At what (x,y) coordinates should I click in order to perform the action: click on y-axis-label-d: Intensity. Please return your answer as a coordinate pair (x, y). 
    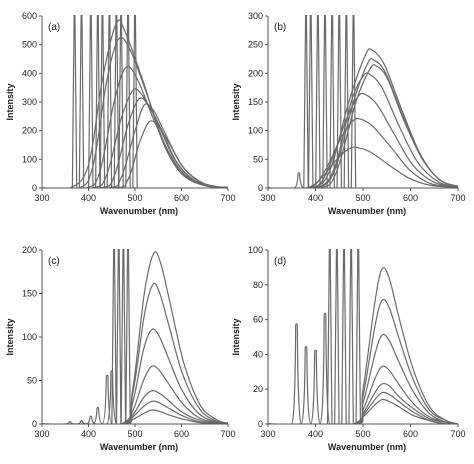
    Looking at the image, I should click on (236, 336).